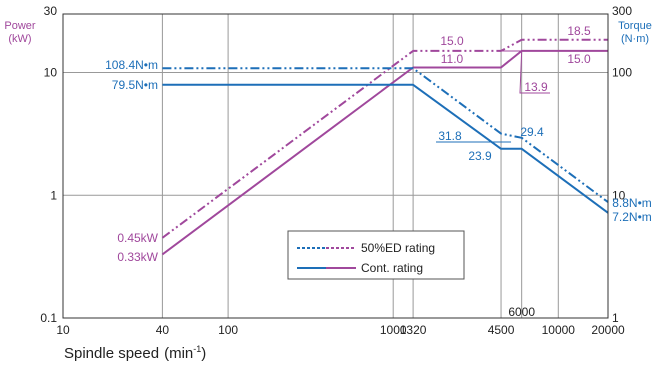 This screenshot has width=656, height=366. What do you see at coordinates (452, 59) in the screenshot?
I see `annotation-power-110: 11.0` at bounding box center [452, 59].